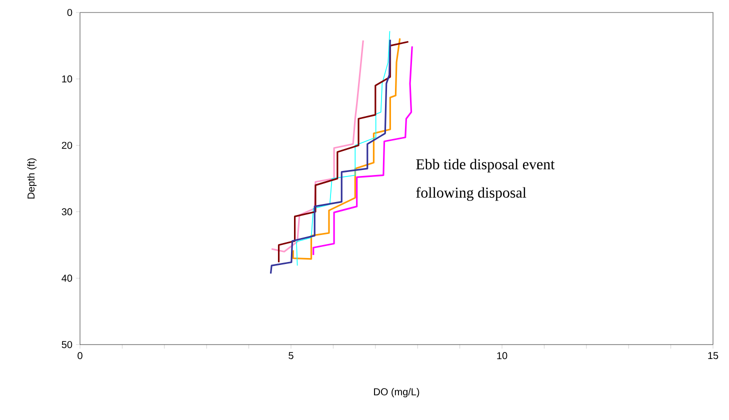 This screenshot has width=729, height=420. Describe the element at coordinates (69, 12) in the screenshot. I see `y-tick-label: 0` at that location.